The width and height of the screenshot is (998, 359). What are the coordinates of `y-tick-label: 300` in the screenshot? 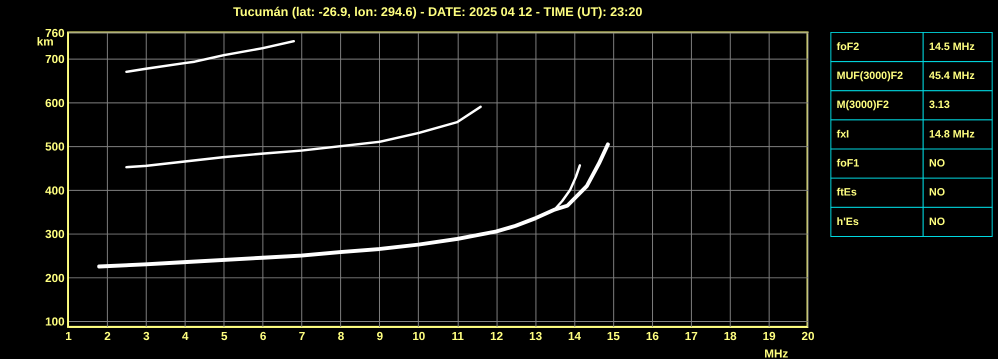 It's located at (55, 235).